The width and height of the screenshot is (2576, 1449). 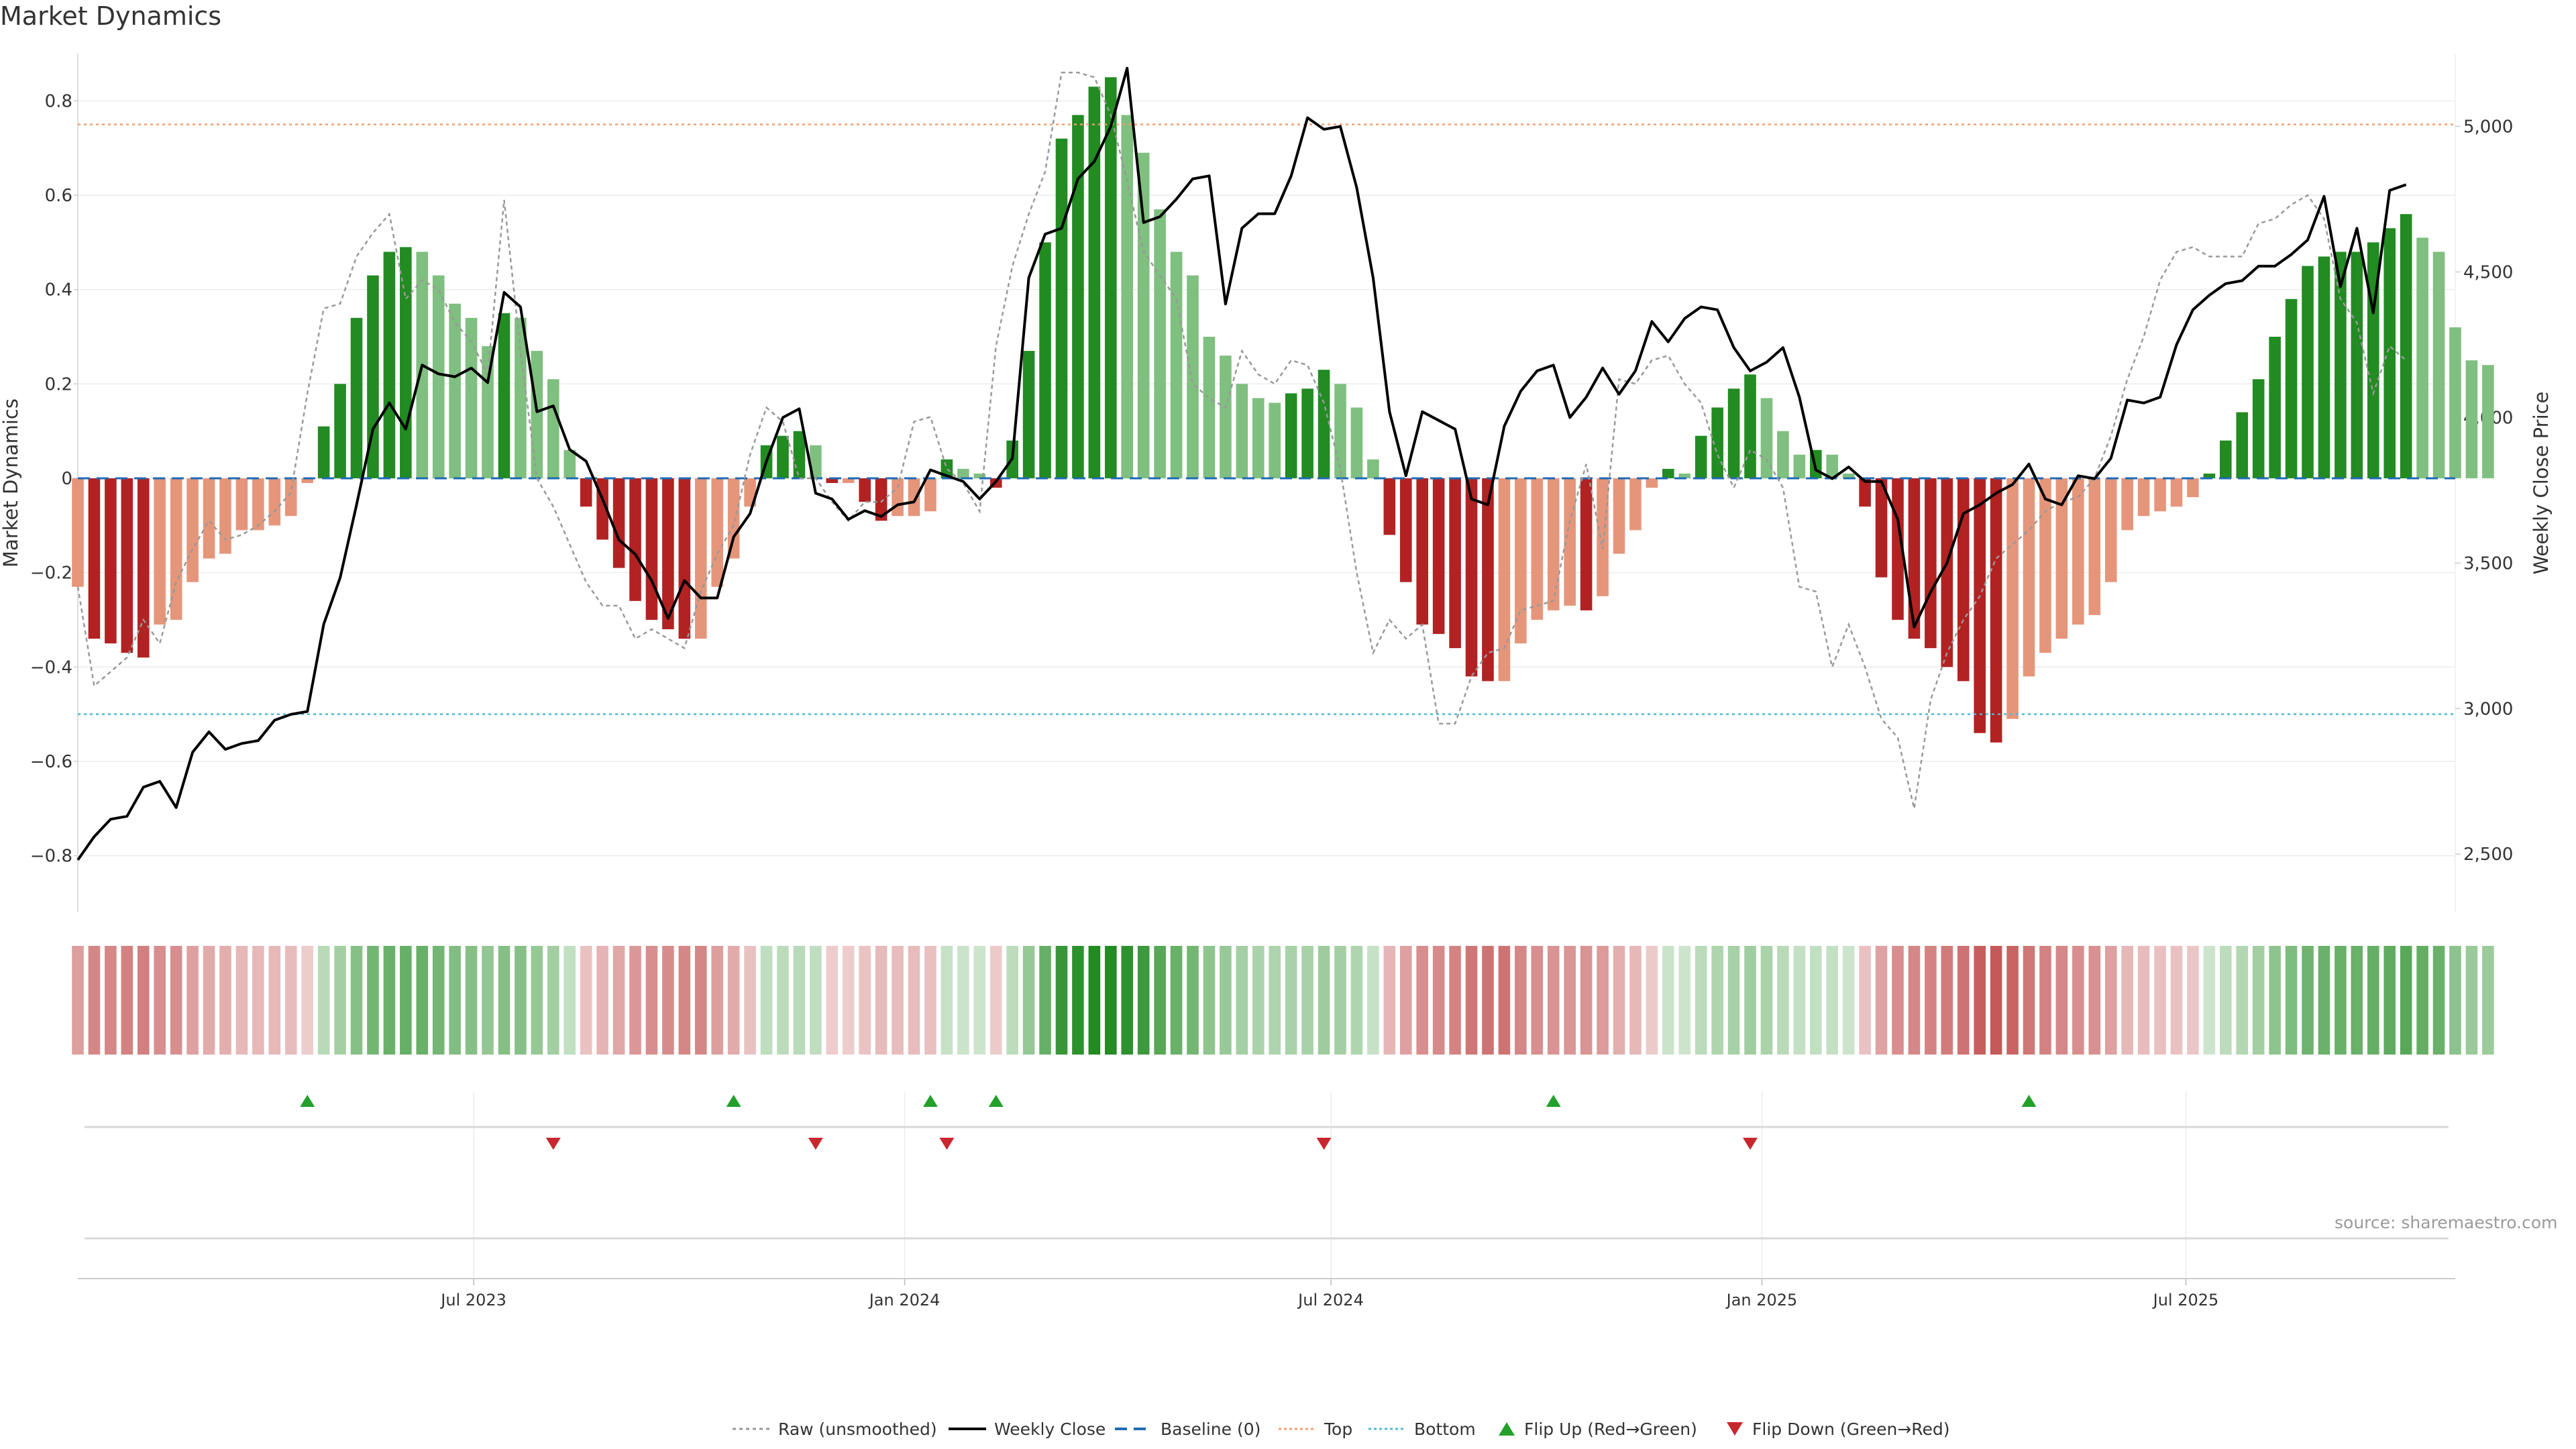 What do you see at coordinates (904, 1300) in the screenshot?
I see `x-tick-label: Jan 2024` at bounding box center [904, 1300].